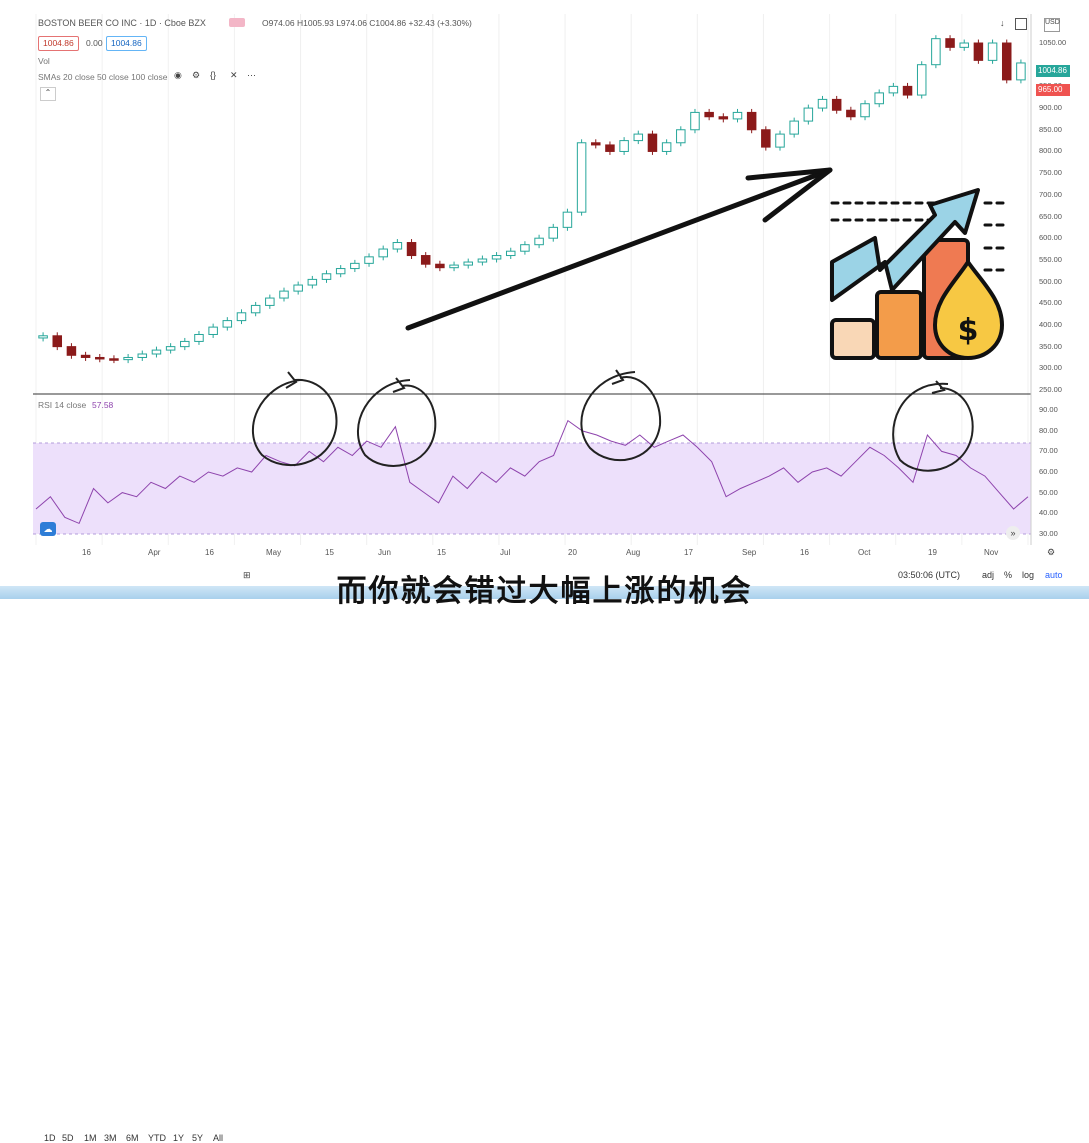 The height and width of the screenshot is (1143, 1089). What do you see at coordinates (62, 405) in the screenshot?
I see `rsi-label: RSI 14 close` at bounding box center [62, 405].